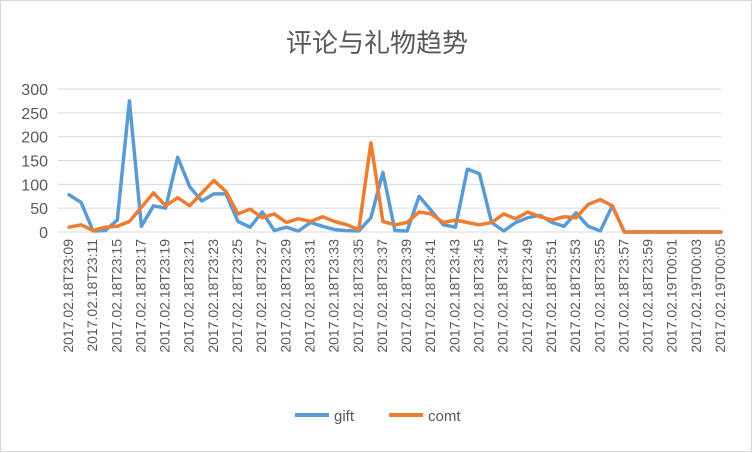 This screenshot has width=752, height=453. Describe the element at coordinates (479, 296) in the screenshot. I see `x-tick-label: 2017.02.18T23:45` at that location.